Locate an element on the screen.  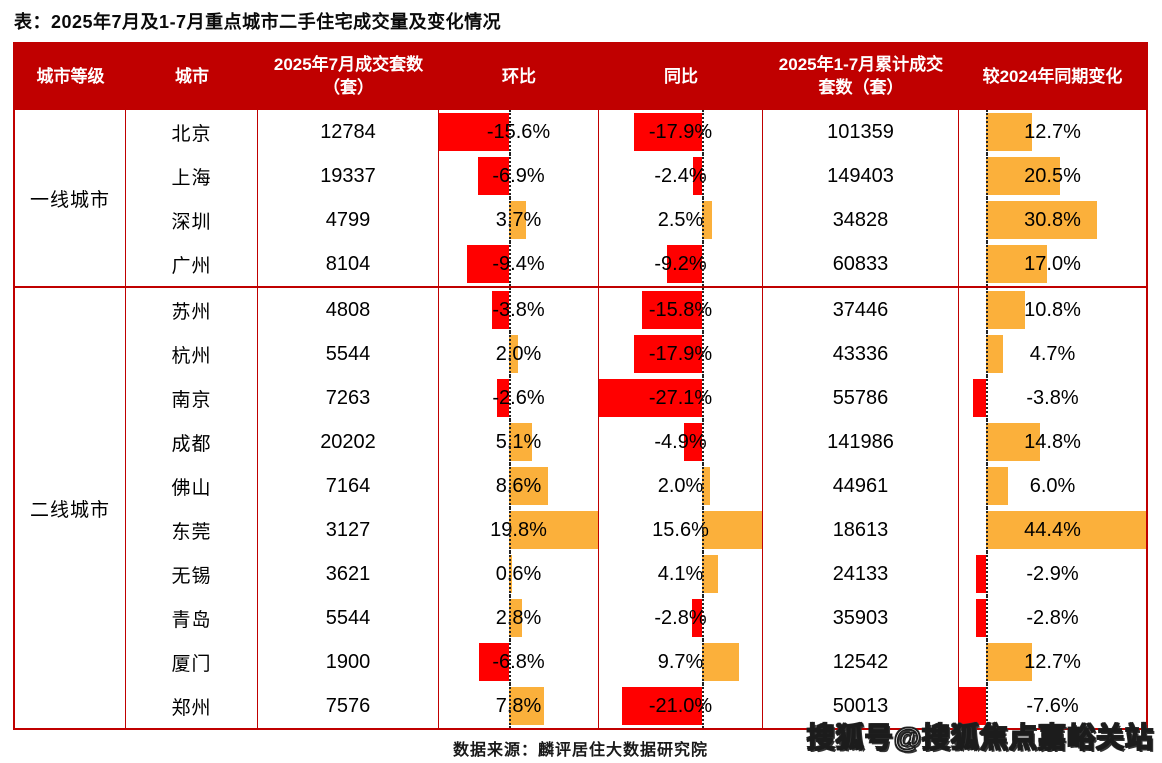
city-name: 厦门 is located at coordinates (192, 662).